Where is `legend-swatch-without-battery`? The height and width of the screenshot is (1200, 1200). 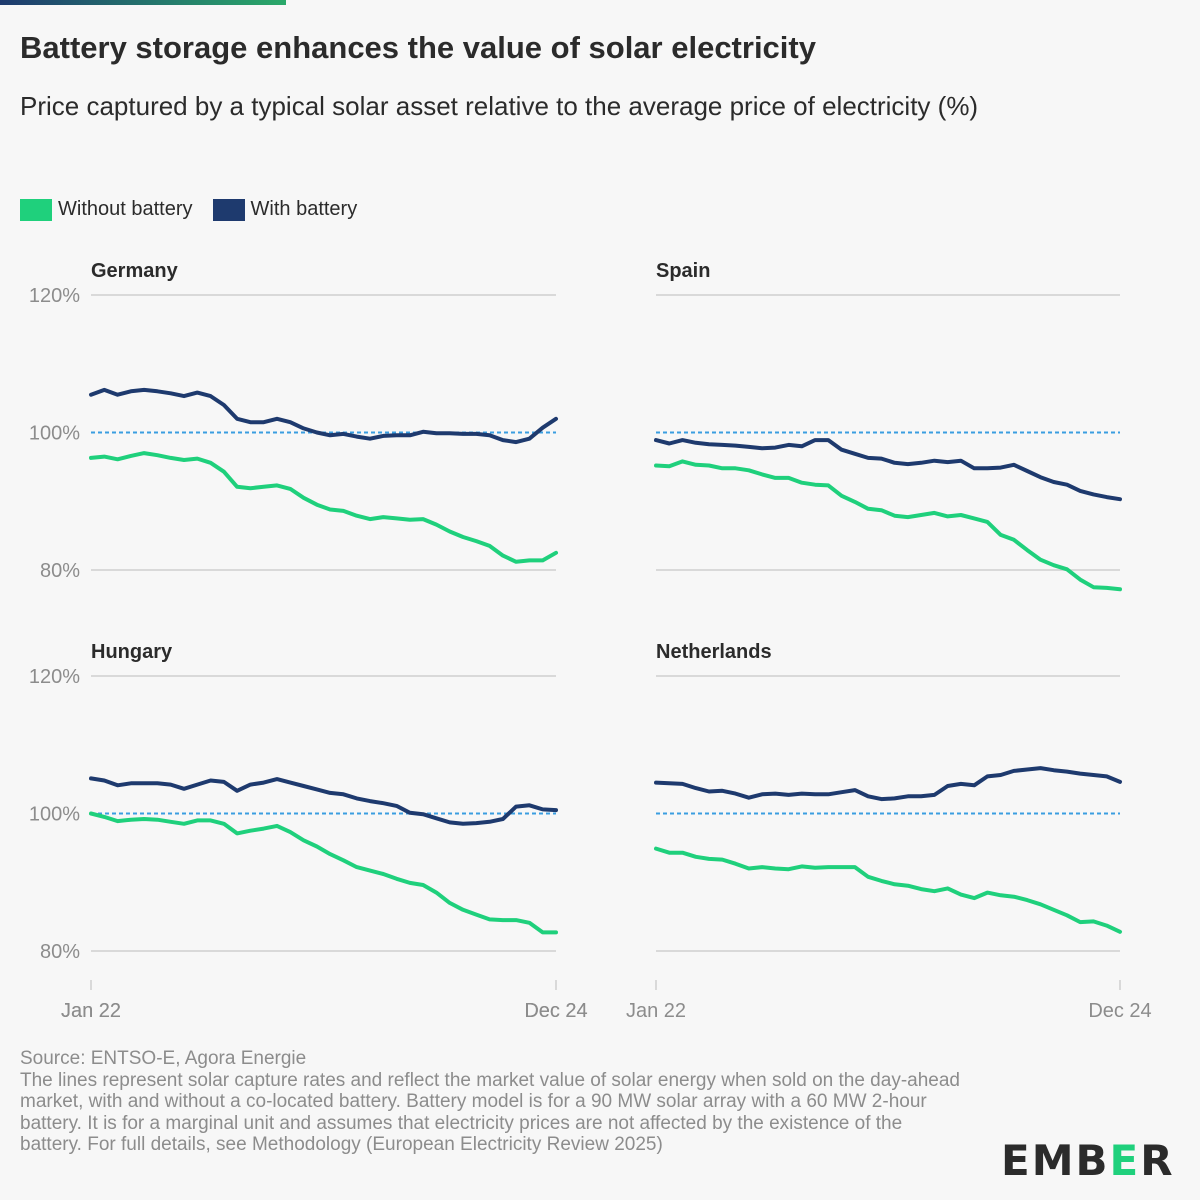
legend-swatch-without-battery is located at coordinates (36, 209).